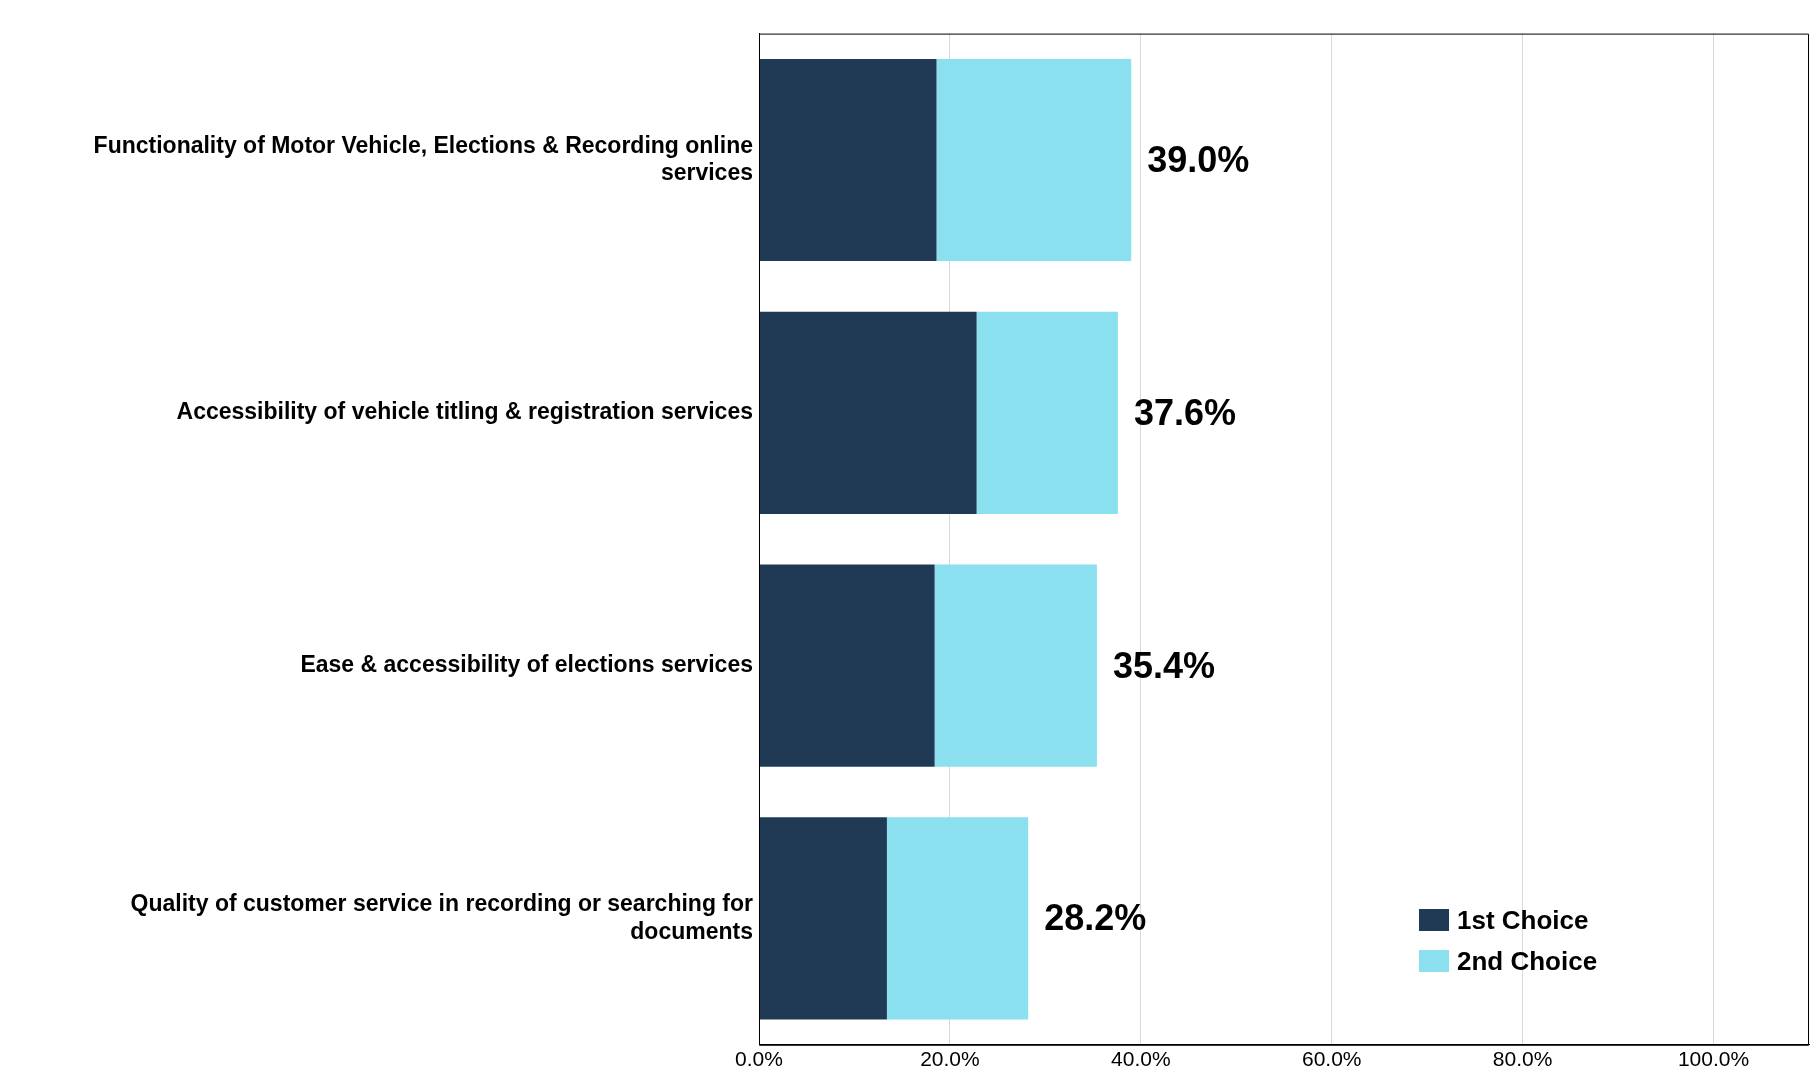 This screenshot has height=1084, width=1812. What do you see at coordinates (1198, 159) in the screenshot?
I see `total-label: 39.0%` at bounding box center [1198, 159].